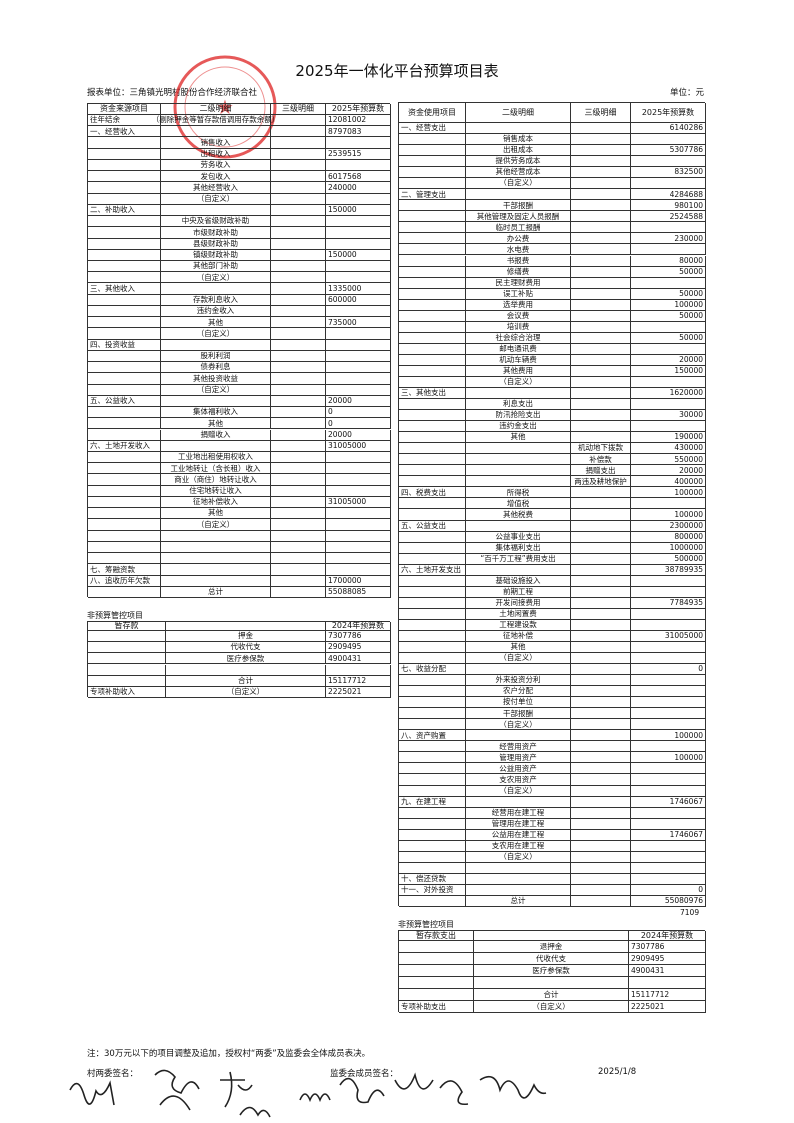  I want to click on cell: 中央及省级财政补助, so click(216, 222).